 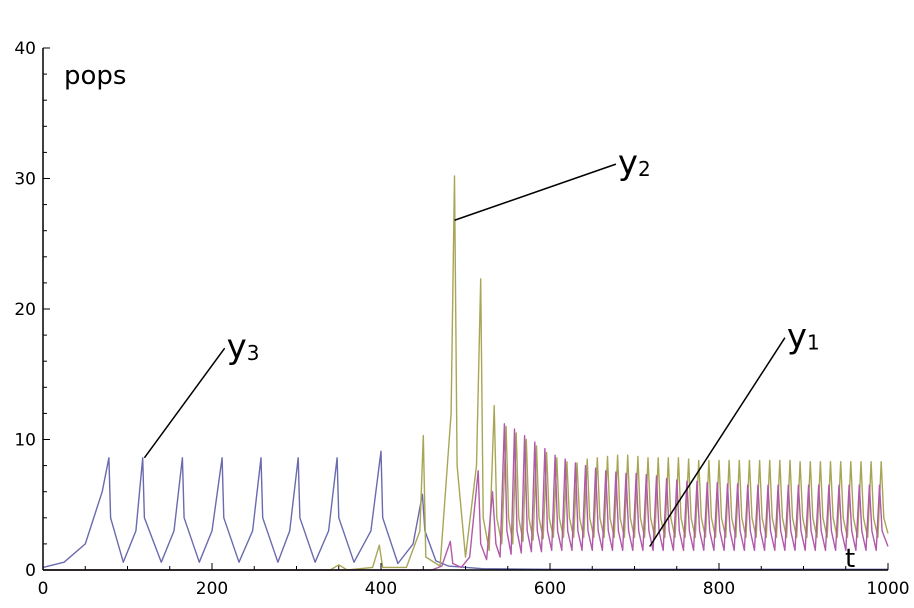 I want to click on series-label-subscript: 3, so click(x=253, y=353).